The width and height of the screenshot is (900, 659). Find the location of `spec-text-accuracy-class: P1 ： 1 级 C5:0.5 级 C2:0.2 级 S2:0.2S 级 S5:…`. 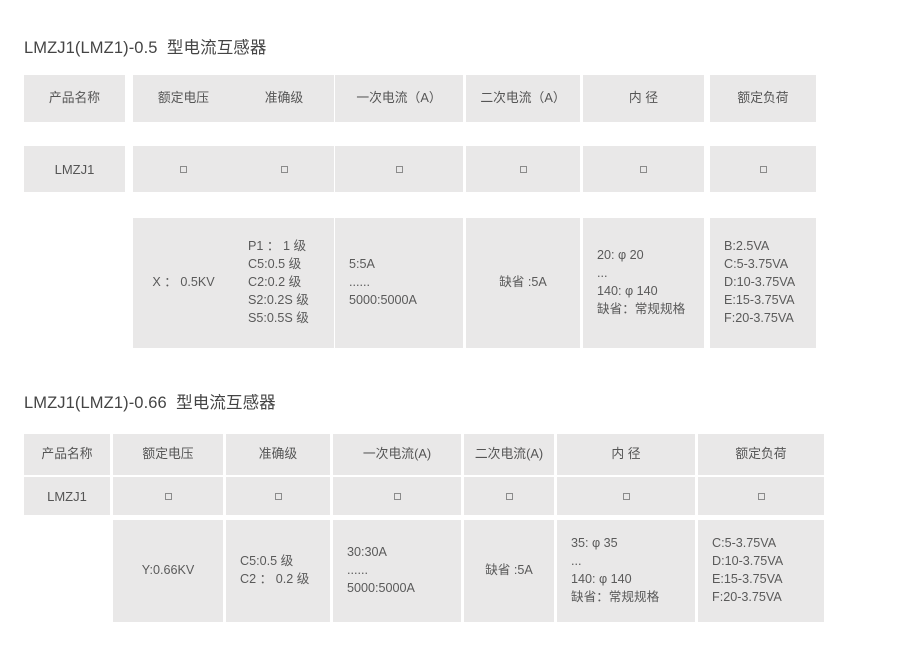

spec-text-accuracy-class: P1 ： 1 级 C5:0.5 级 C2:0.2 级 S2:0.2S 级 S5:… is located at coordinates (278, 282).